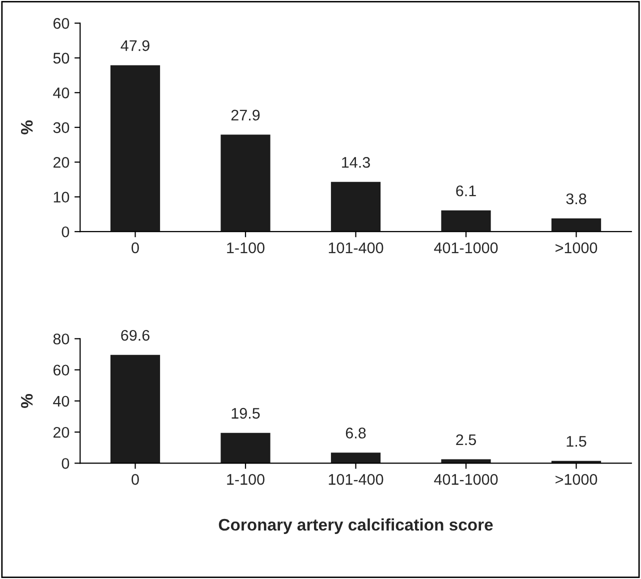 Image resolution: width=641 pixels, height=579 pixels. I want to click on data-label: 6.8, so click(356, 433).